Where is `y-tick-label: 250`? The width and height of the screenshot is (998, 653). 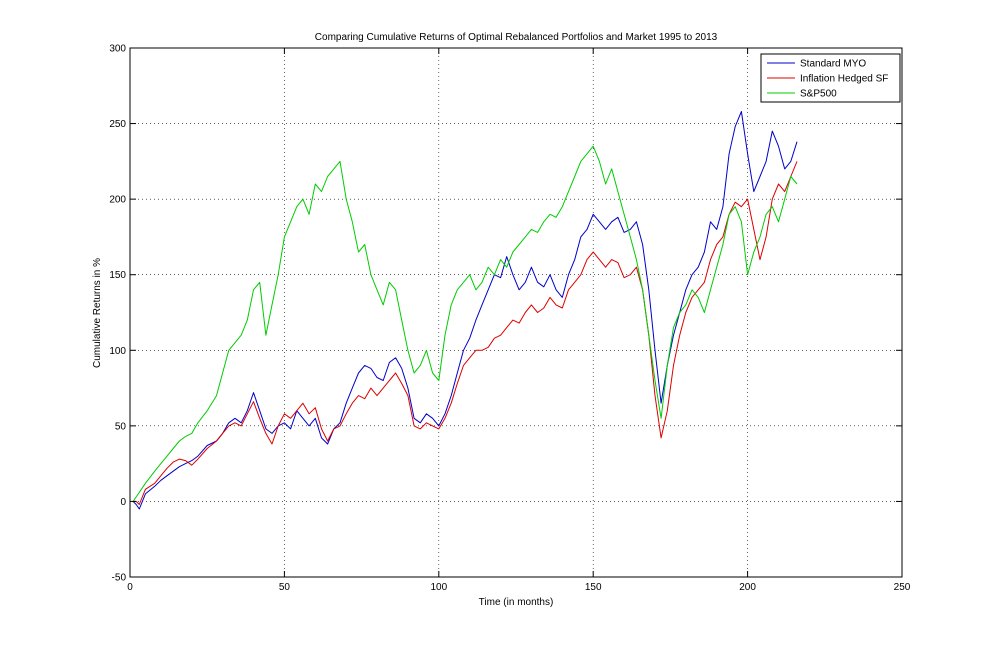
y-tick-label: 250 is located at coordinates (117, 124).